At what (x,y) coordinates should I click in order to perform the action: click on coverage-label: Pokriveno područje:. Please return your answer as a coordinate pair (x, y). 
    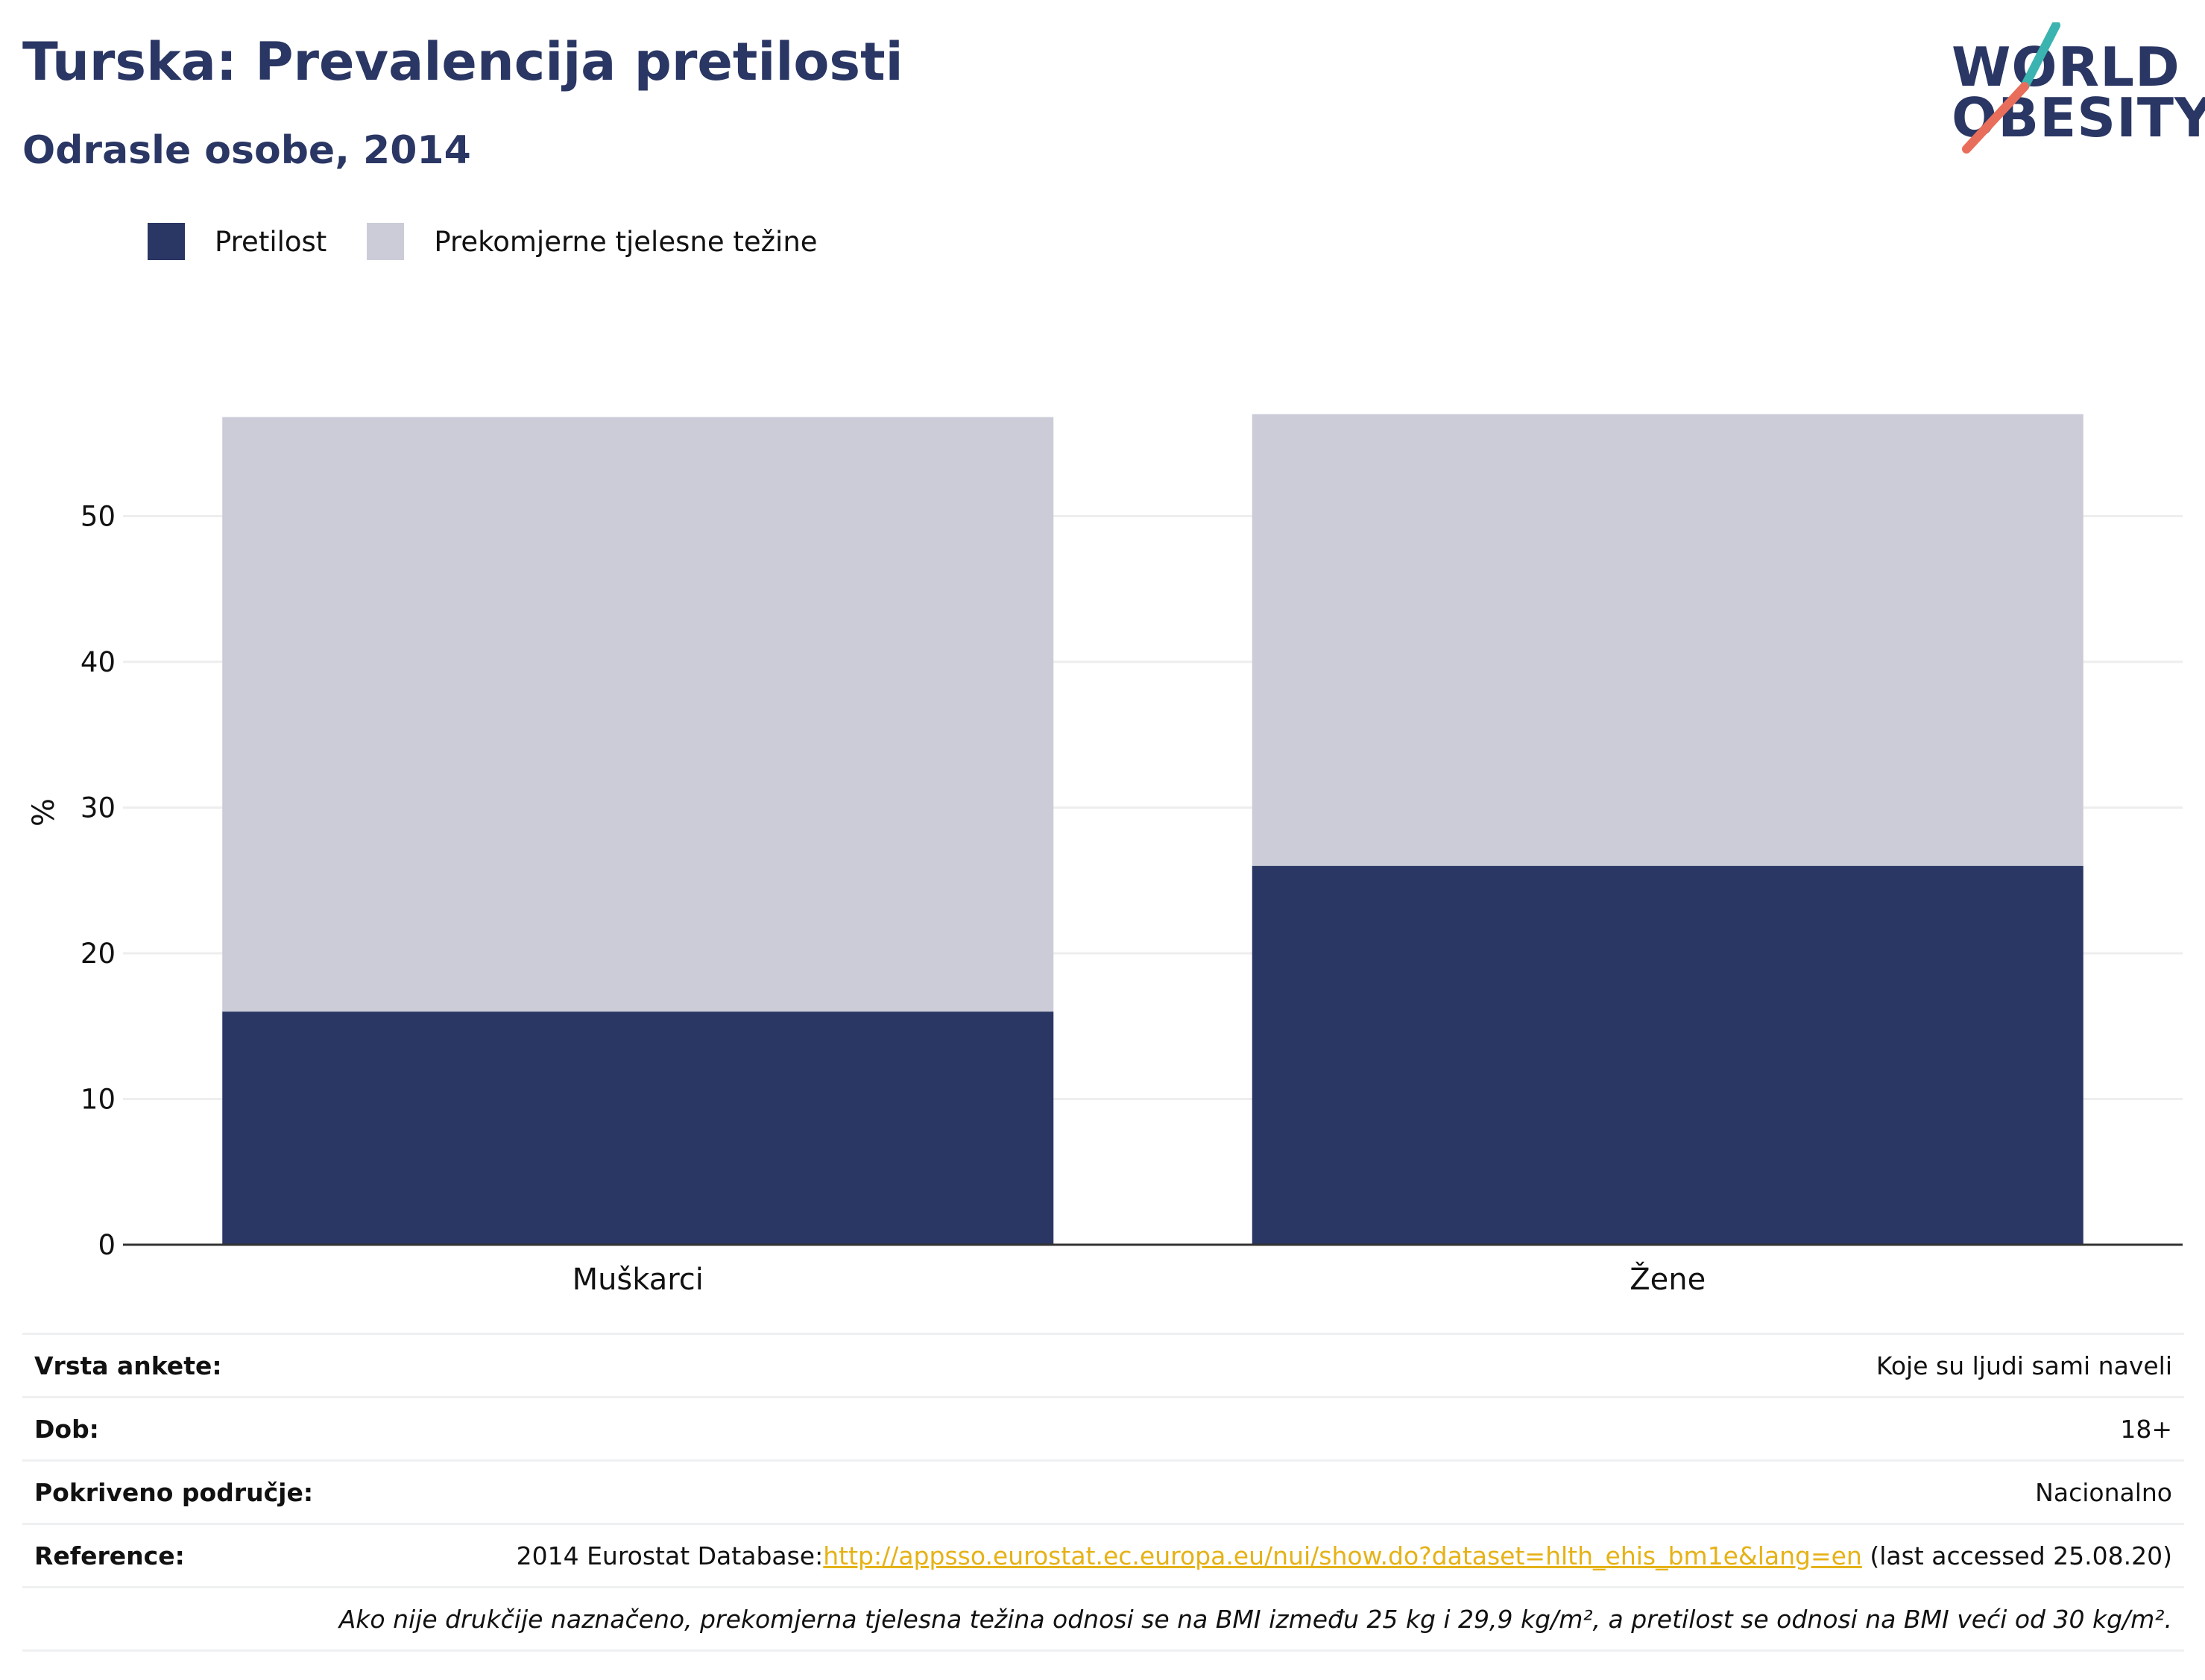
    Looking at the image, I should click on (174, 1492).